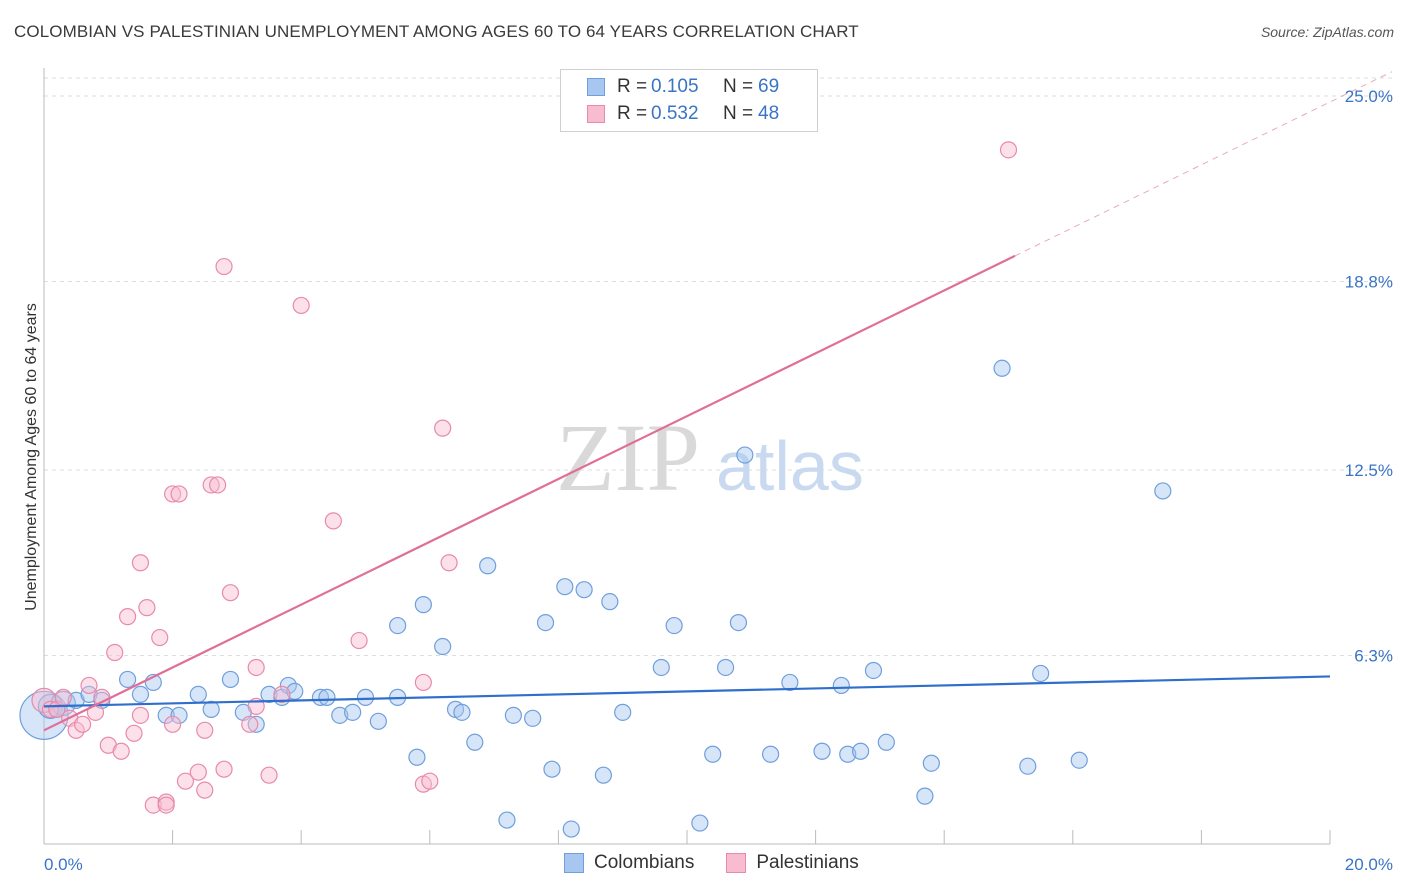 This screenshot has height=892, width=1406. Describe the element at coordinates (1373, 656) in the screenshot. I see `y-tick-label: 6.3%` at that location.